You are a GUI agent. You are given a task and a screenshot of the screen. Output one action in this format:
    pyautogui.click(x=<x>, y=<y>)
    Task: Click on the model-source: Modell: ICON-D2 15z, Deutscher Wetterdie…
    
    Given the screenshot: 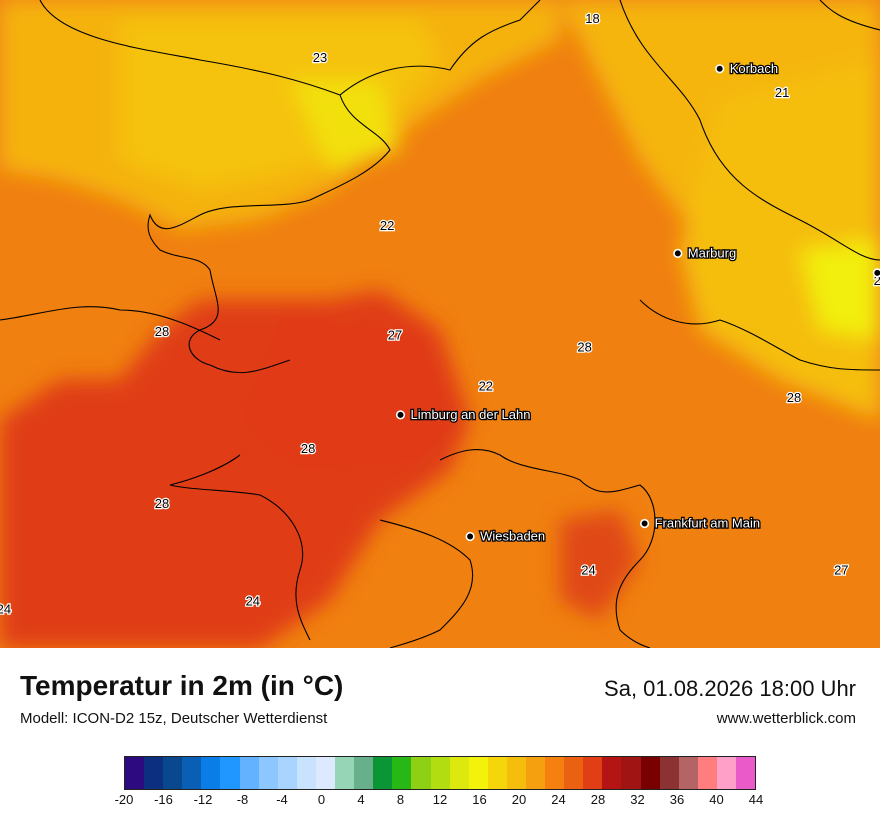 What is the action you would take?
    pyautogui.click(x=174, y=718)
    